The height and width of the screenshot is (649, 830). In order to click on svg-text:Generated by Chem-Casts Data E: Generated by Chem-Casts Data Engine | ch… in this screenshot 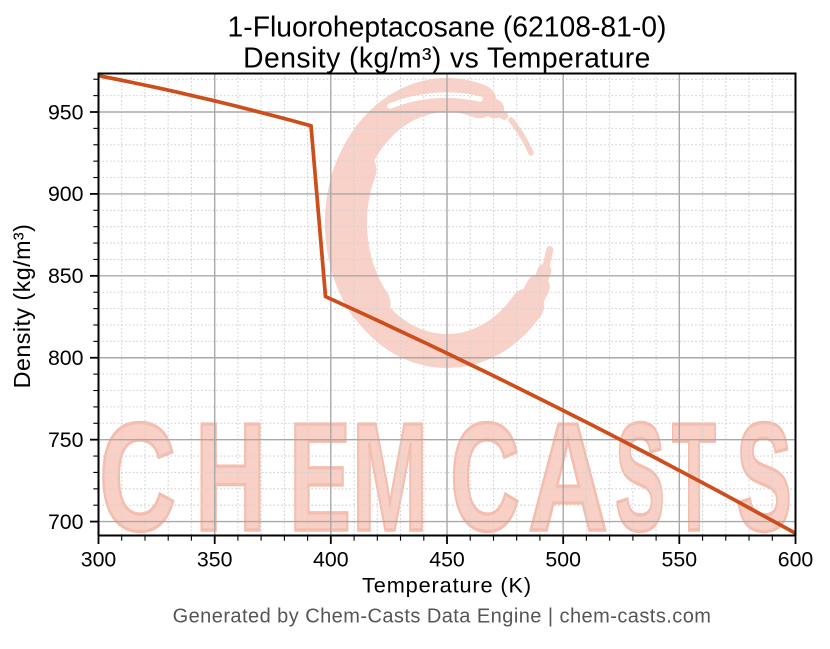, I will do `click(442, 617)`.